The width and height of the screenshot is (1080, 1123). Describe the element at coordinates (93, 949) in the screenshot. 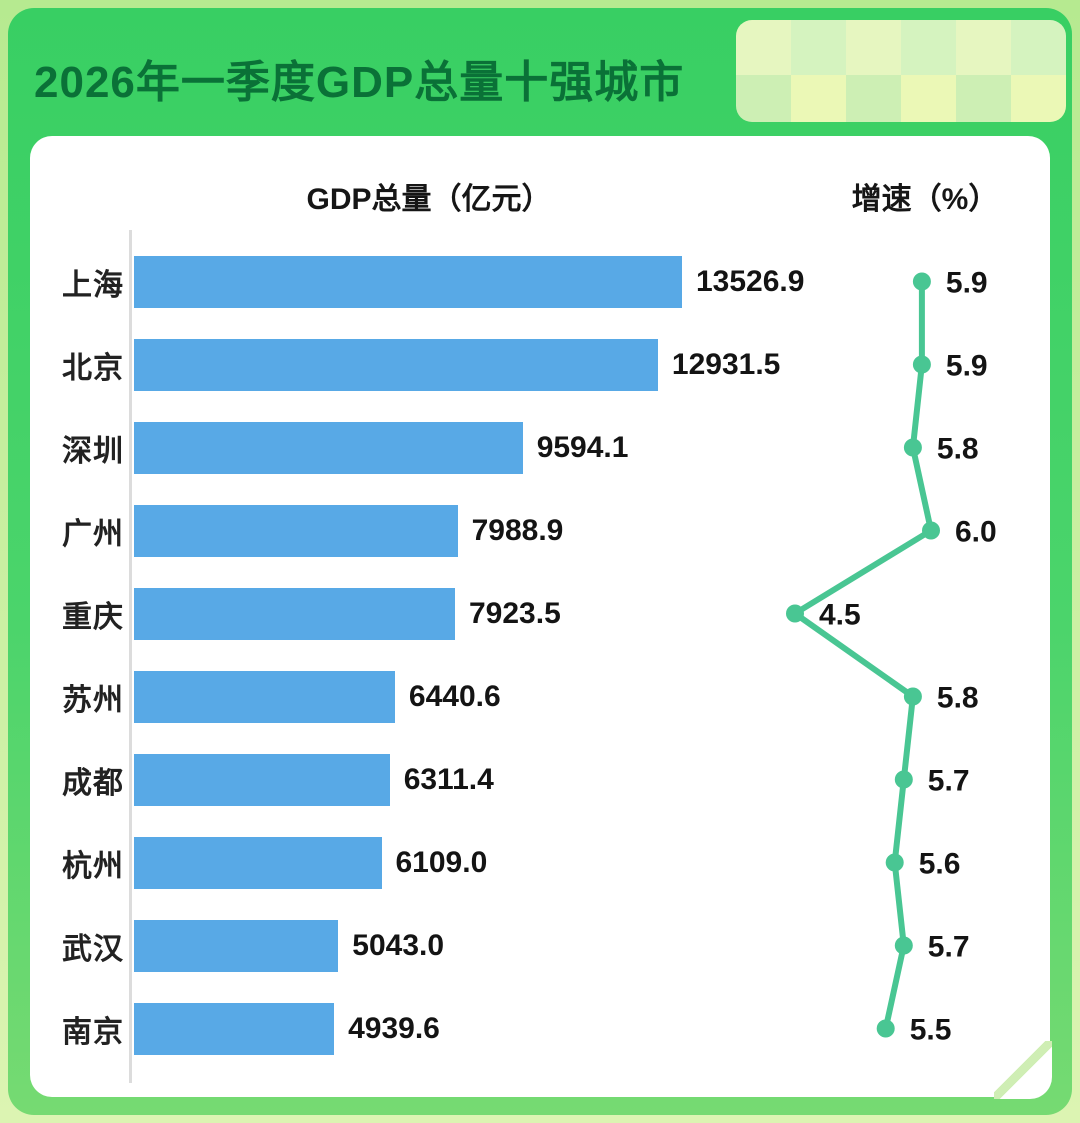

I see `city-label: 武汉` at that location.